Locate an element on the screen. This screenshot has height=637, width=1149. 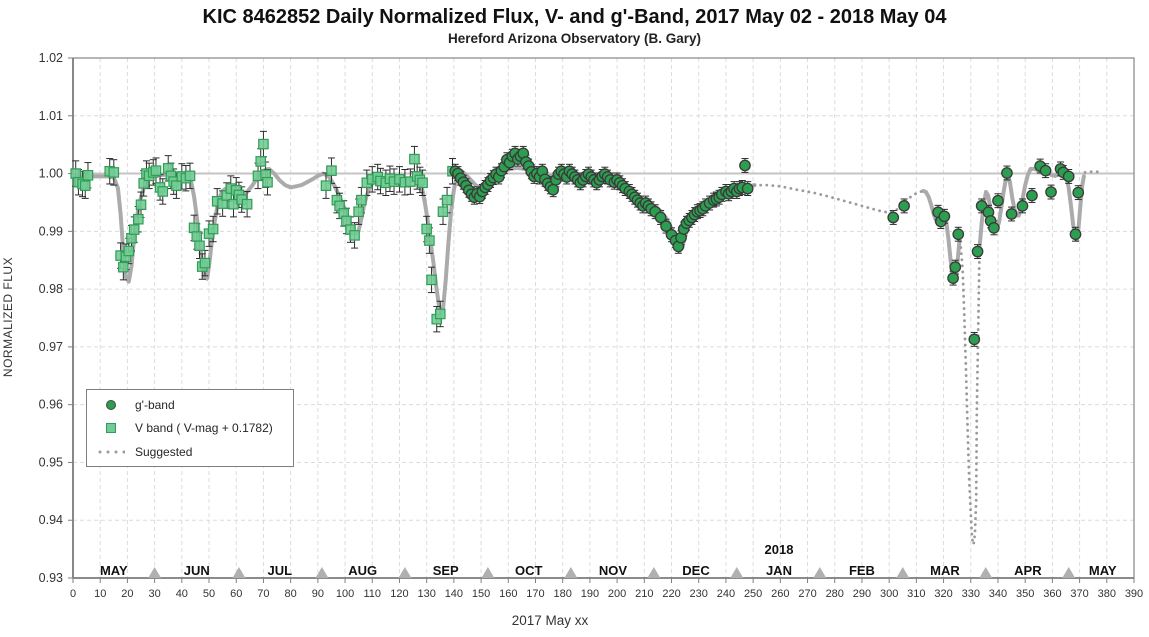
svg-text: FEB is located at coordinates (862, 570).